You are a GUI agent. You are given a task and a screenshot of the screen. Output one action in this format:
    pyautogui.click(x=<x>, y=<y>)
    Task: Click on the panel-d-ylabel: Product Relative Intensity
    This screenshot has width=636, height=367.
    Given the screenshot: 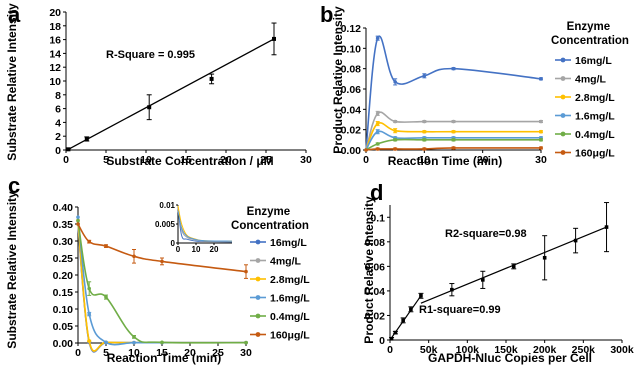 What is the action you would take?
    pyautogui.click(x=369, y=270)
    